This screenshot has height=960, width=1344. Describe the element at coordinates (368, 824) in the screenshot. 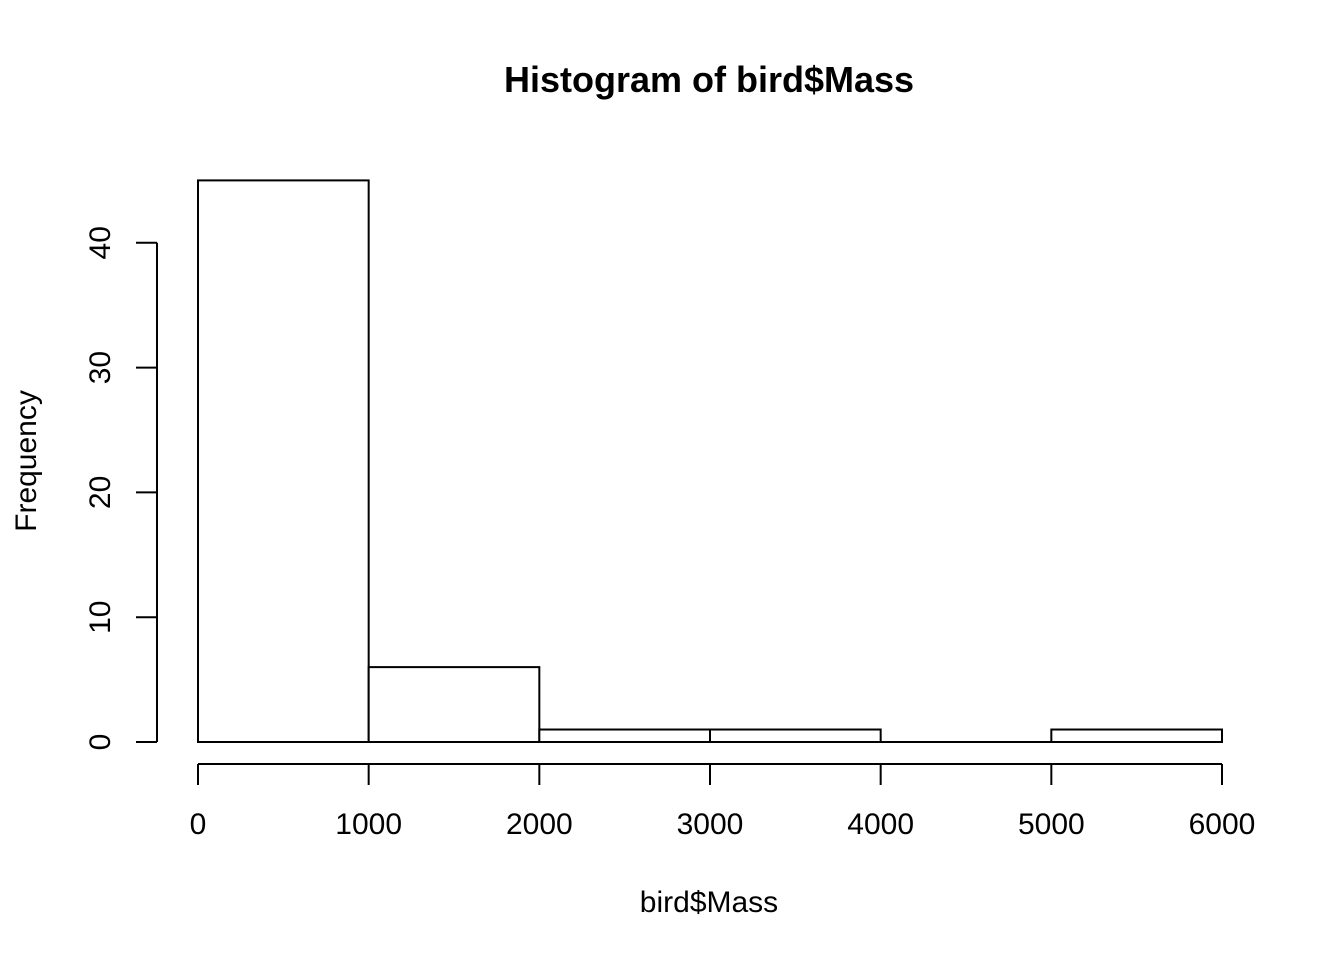

I see `x-tick-label: 1000` at that location.